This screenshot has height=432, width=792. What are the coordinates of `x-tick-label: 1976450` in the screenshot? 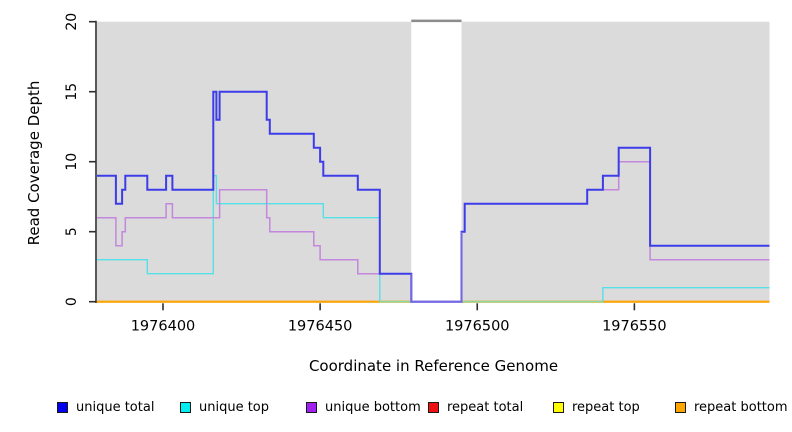 It's located at (320, 327).